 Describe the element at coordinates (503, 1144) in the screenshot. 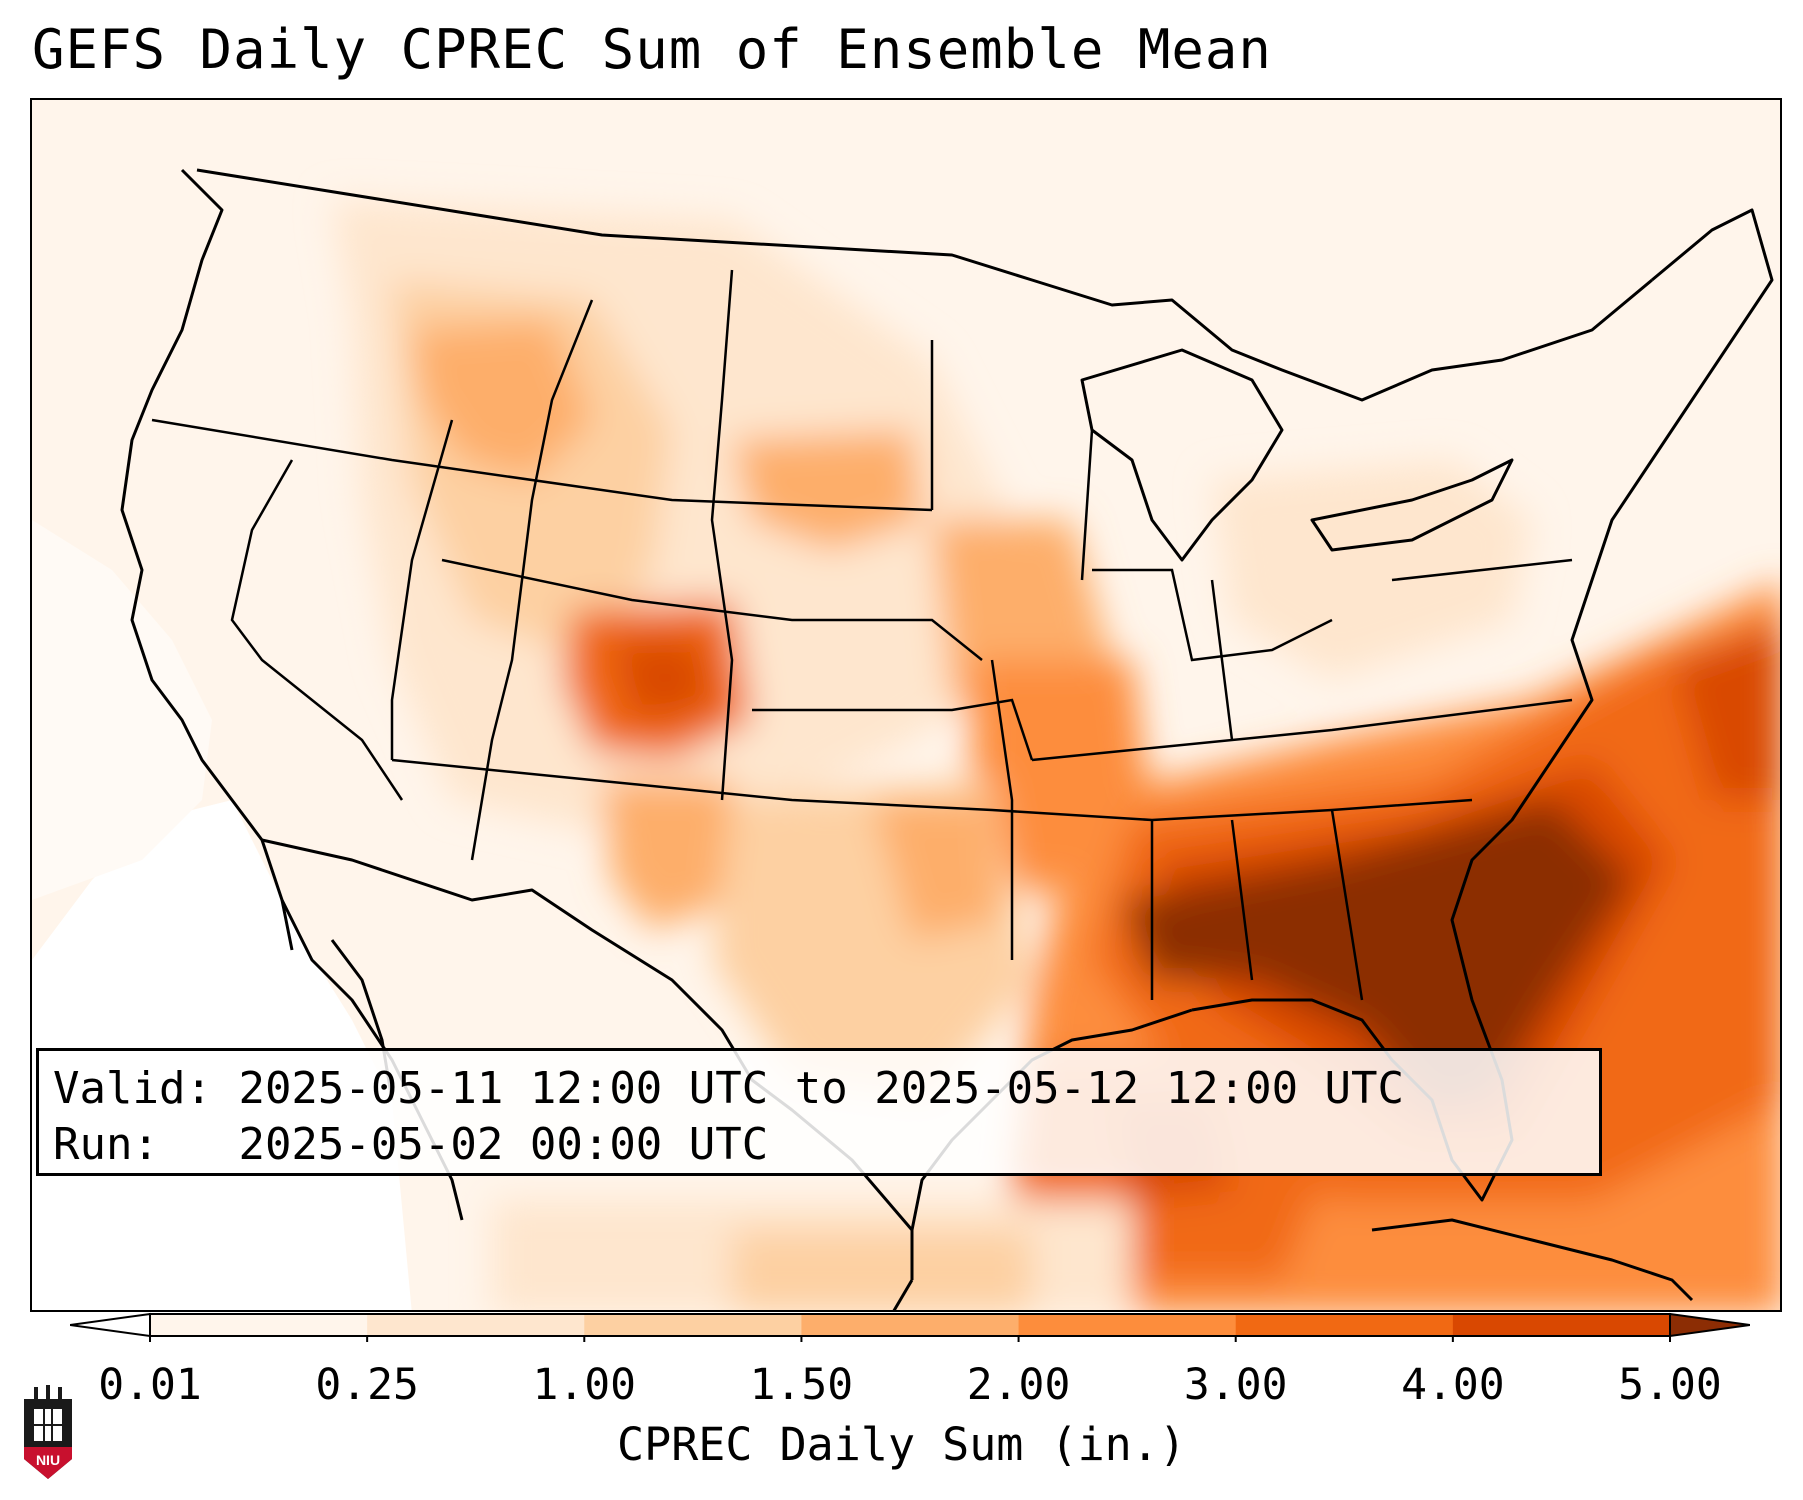

I see `run-value: 2025-05-02 00:00 UTC` at that location.